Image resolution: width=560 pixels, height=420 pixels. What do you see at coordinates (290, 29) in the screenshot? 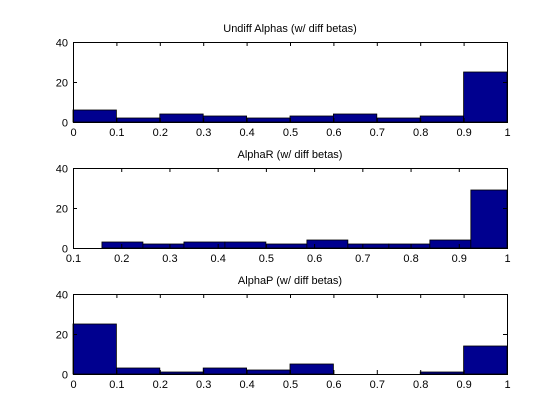
I see `chart-title: Undiff Alphas (w/ diff betas)` at bounding box center [290, 29].